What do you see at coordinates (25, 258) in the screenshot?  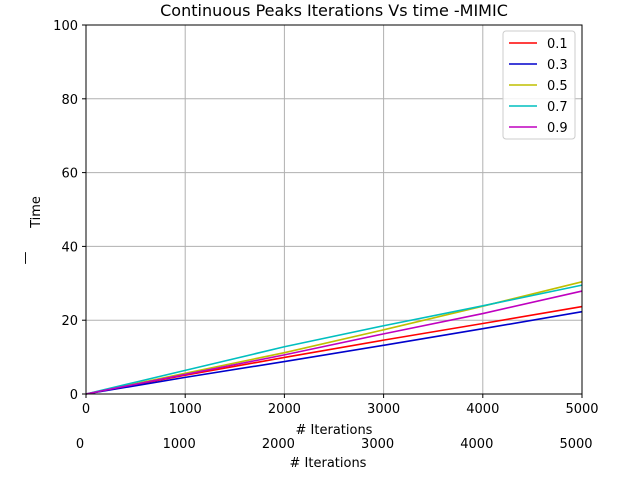 I see `y-axis-fragment: —` at bounding box center [25, 258].